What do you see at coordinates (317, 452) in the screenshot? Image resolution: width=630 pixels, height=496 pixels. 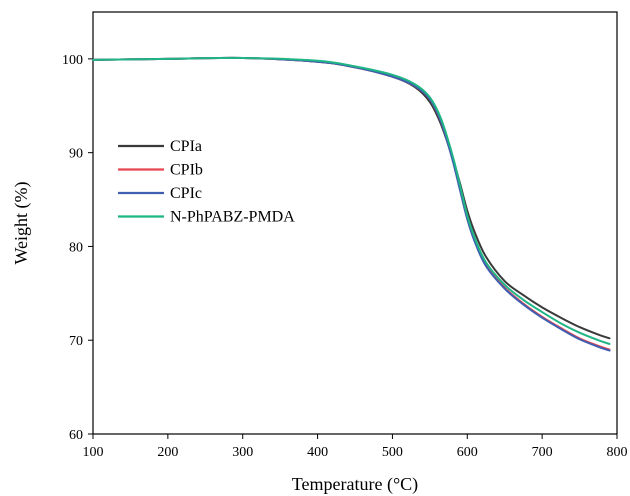 I see `x-tick-label: 400` at bounding box center [317, 452].